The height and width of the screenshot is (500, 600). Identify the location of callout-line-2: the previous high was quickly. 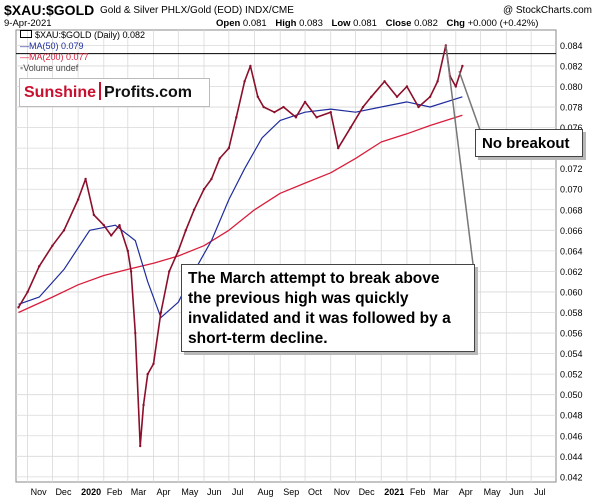
(298, 298).